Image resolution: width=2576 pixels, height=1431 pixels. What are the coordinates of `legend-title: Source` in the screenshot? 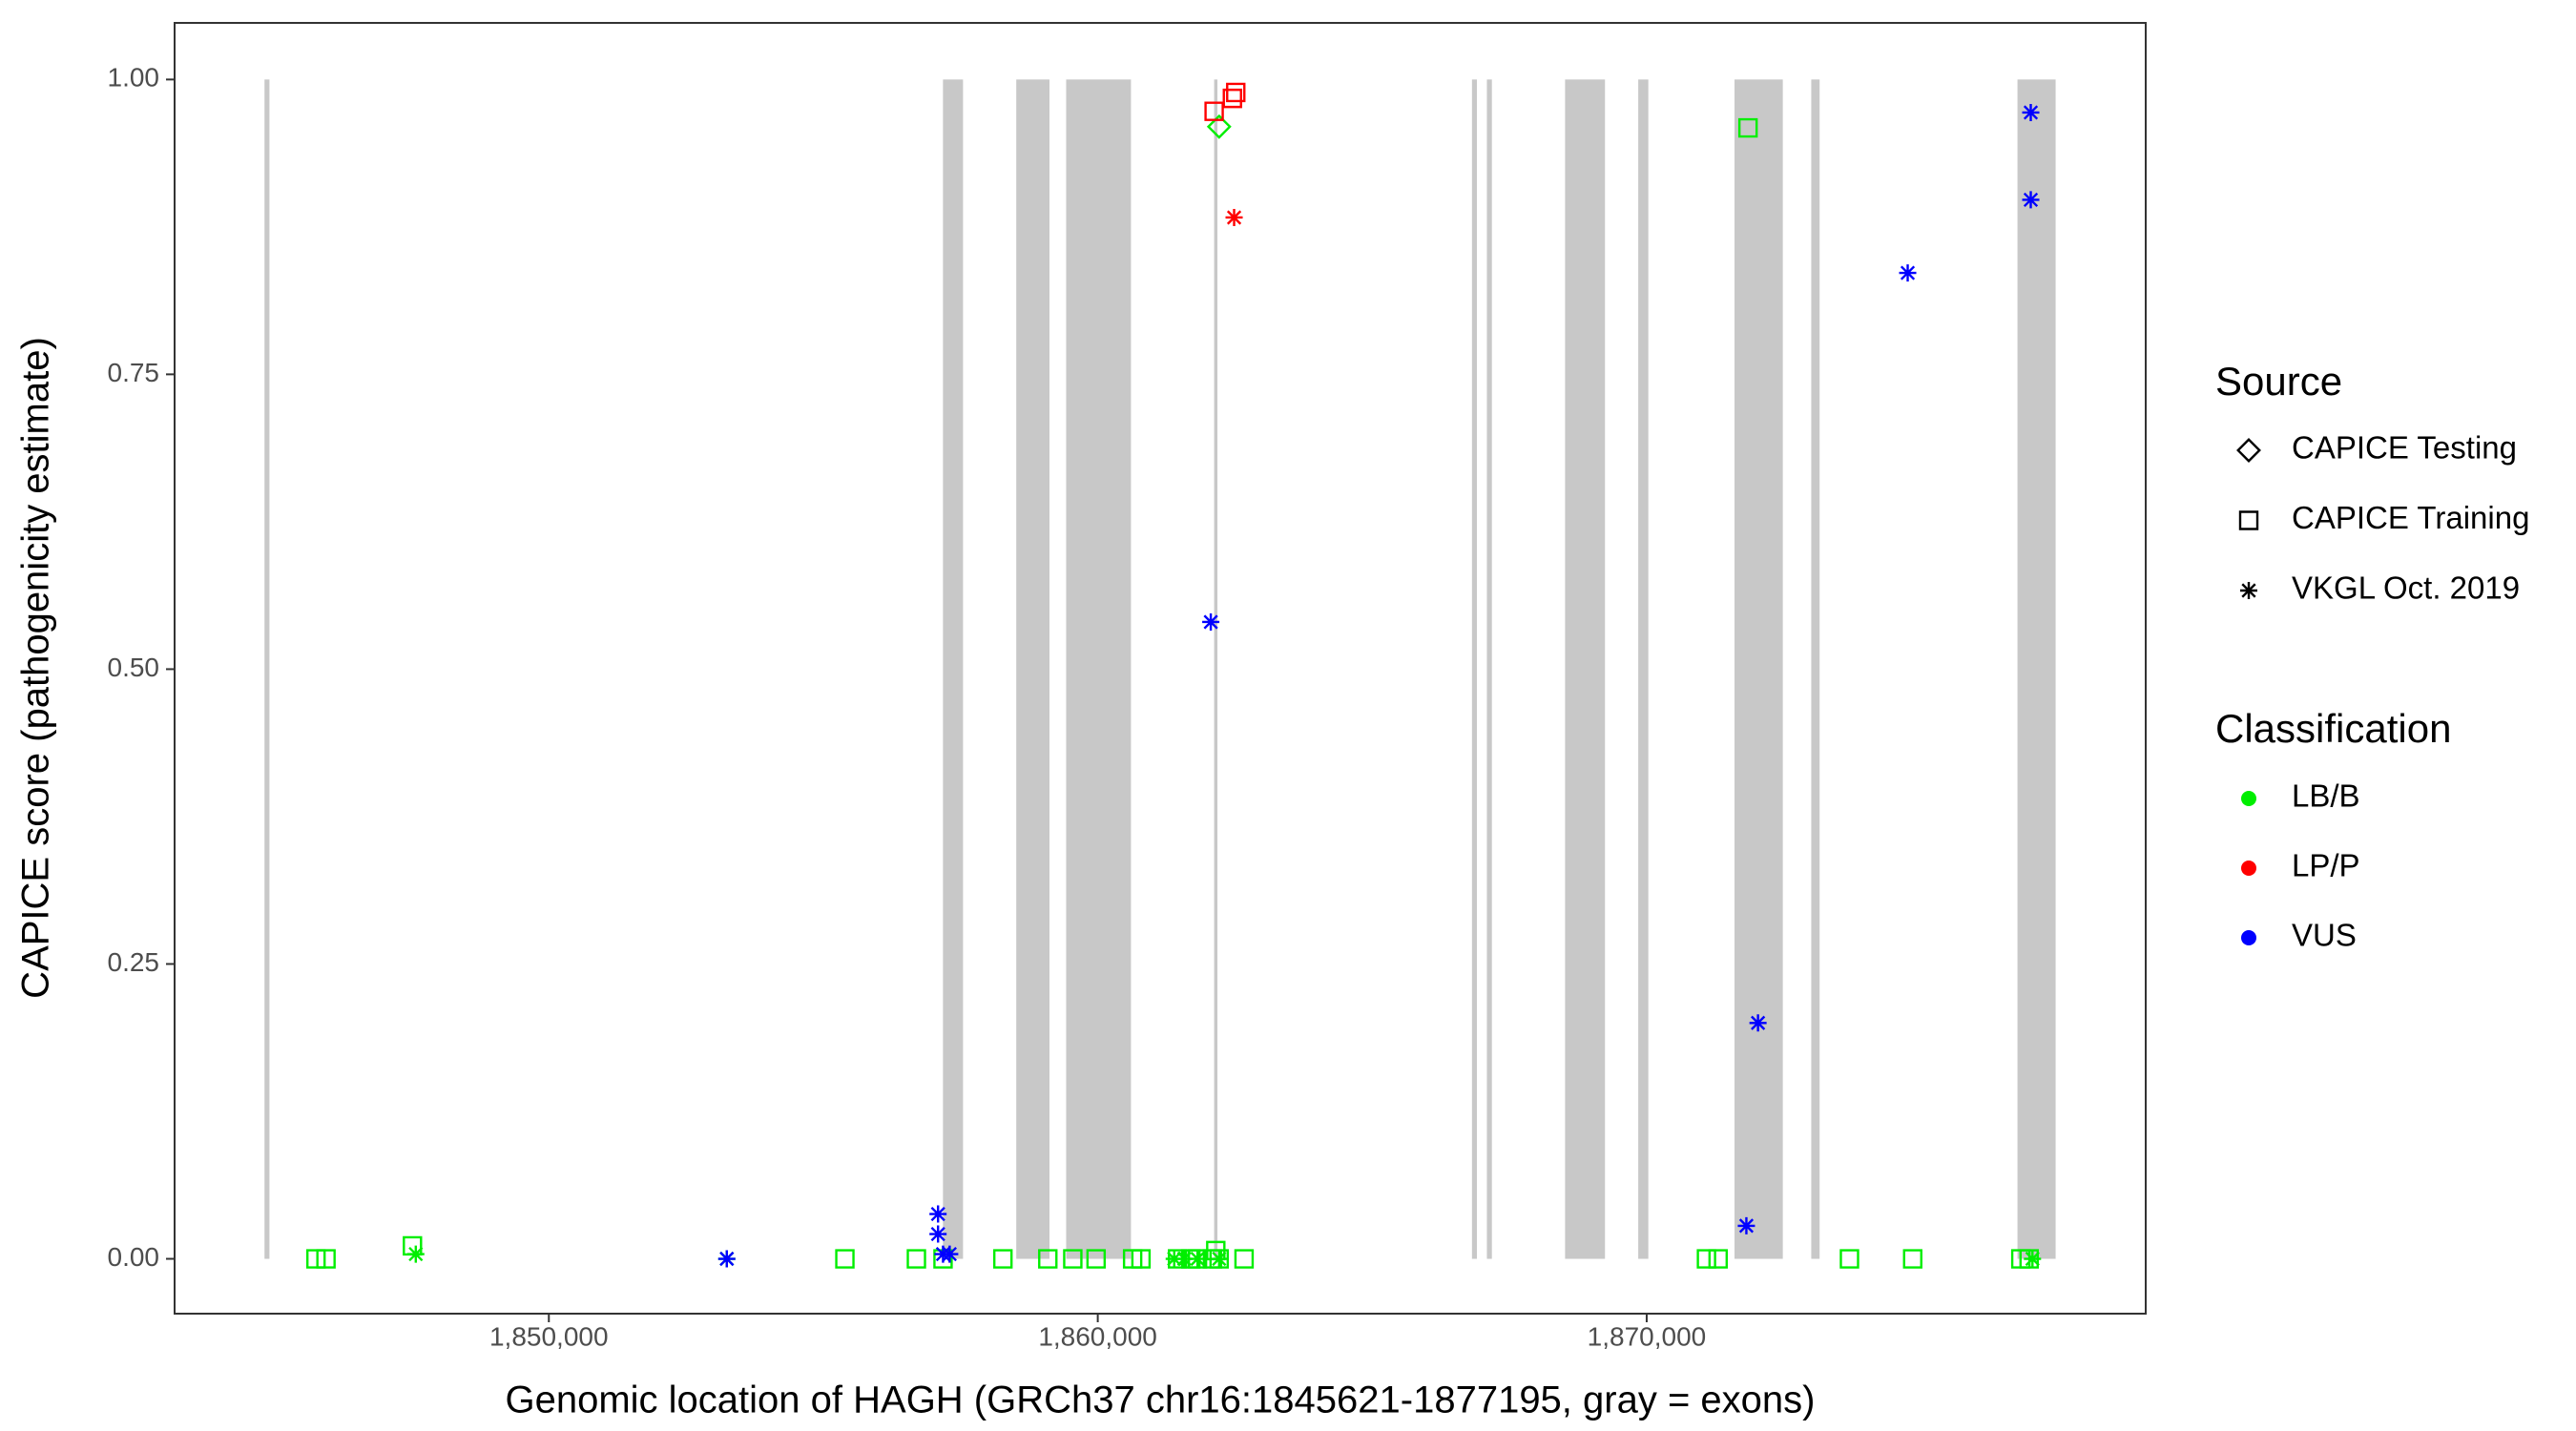 It's located at (2278, 381).